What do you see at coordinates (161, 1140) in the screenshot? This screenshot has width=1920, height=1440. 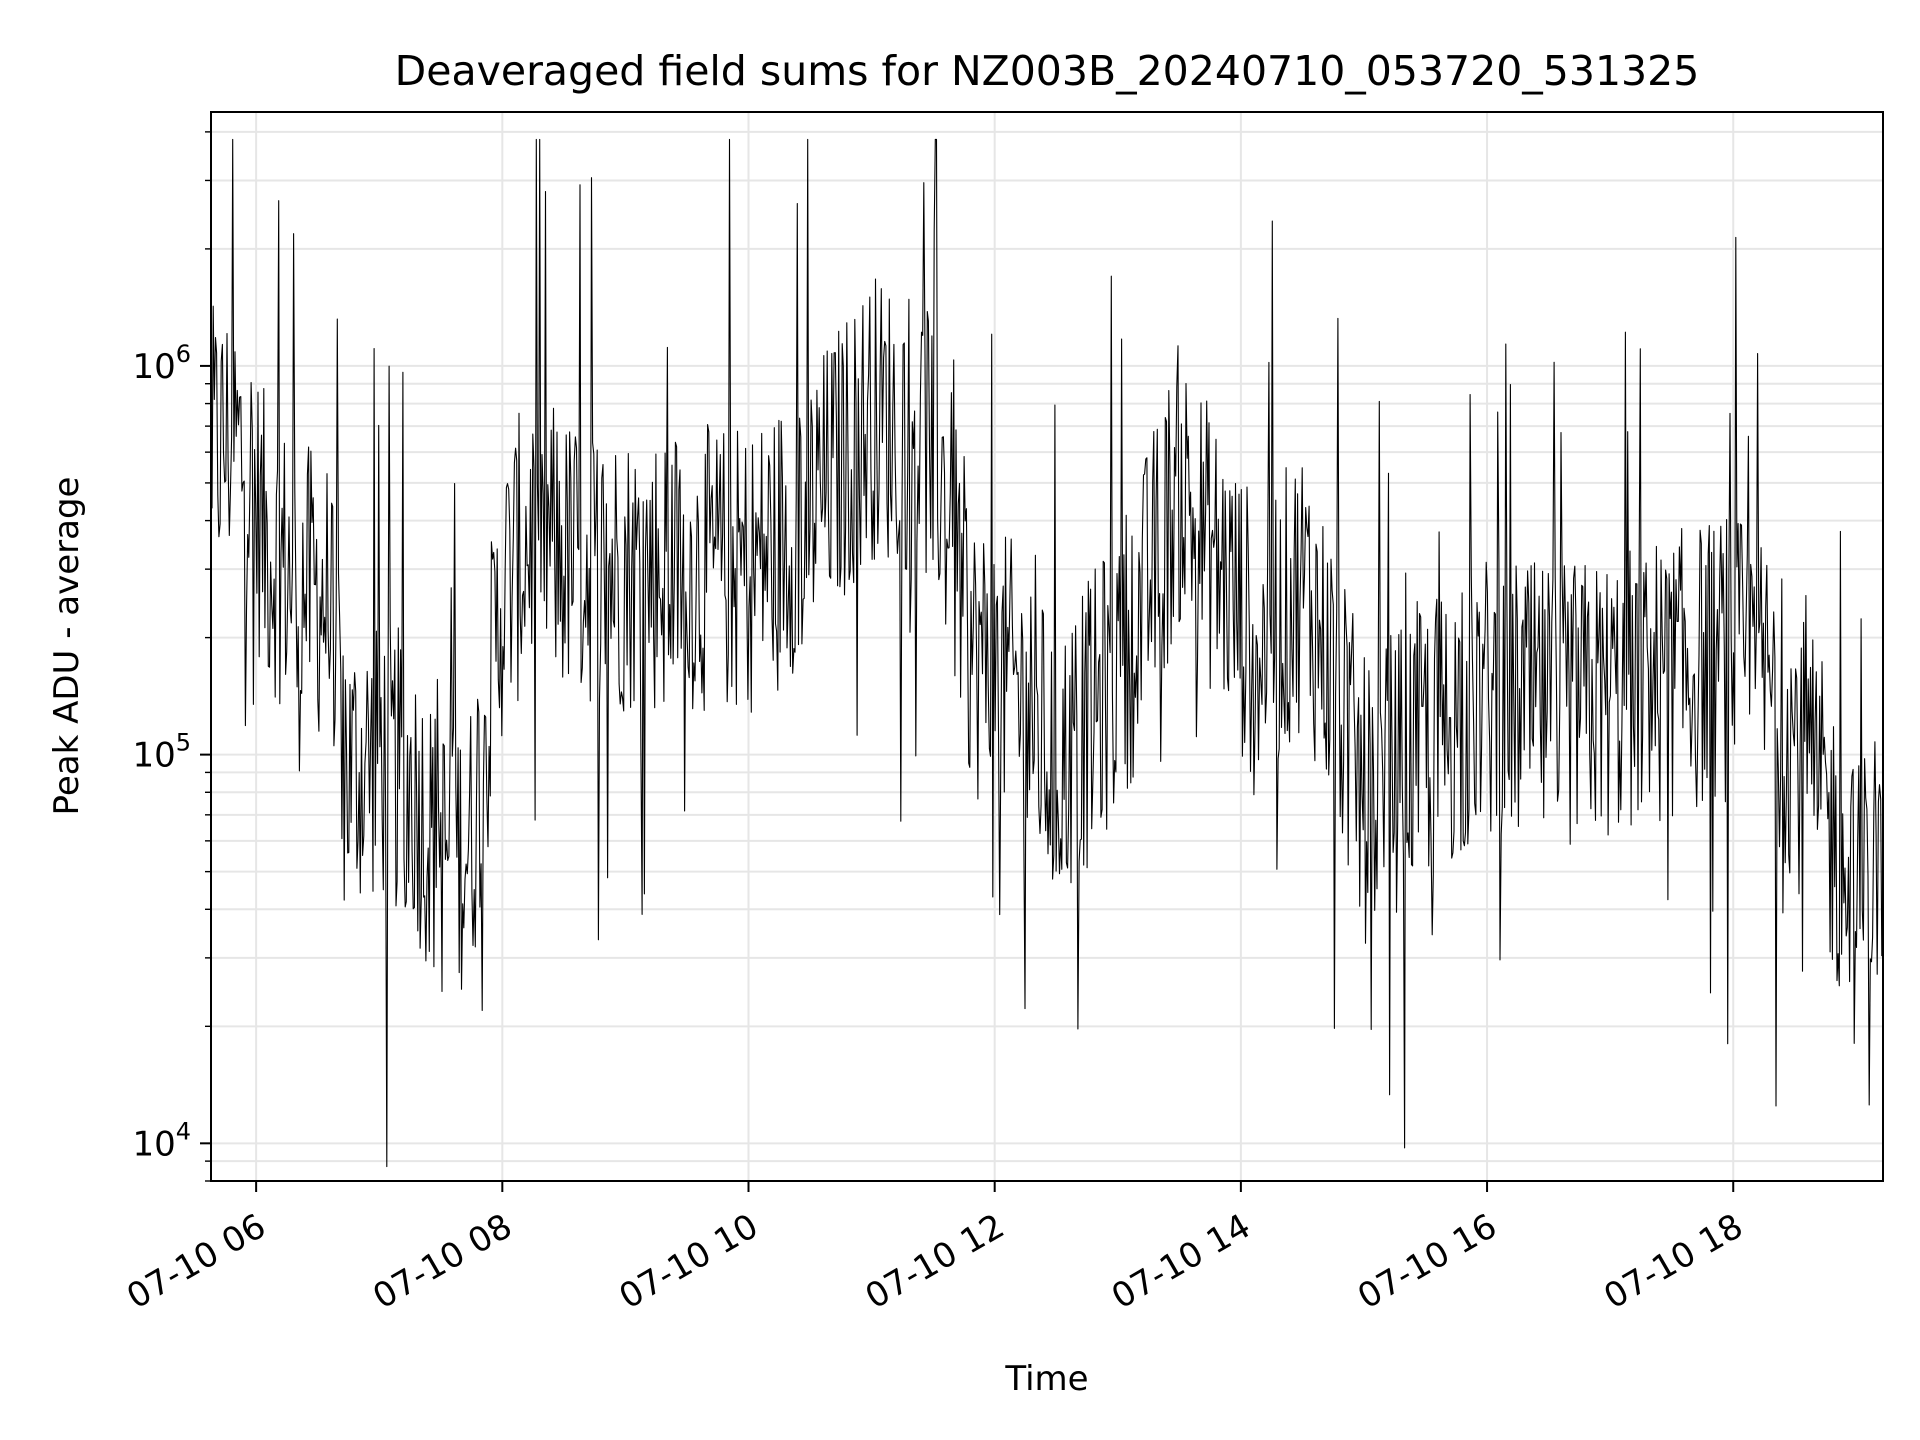 I see `y-tick-label: 10⁴` at bounding box center [161, 1140].